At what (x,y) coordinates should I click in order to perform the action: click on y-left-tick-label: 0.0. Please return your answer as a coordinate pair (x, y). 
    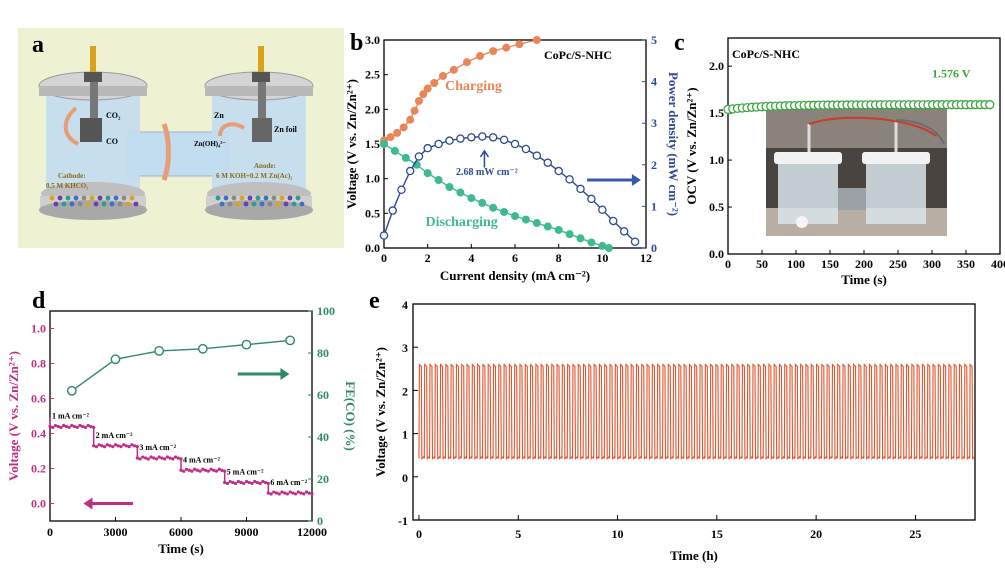
    Looking at the image, I should click on (38, 504).